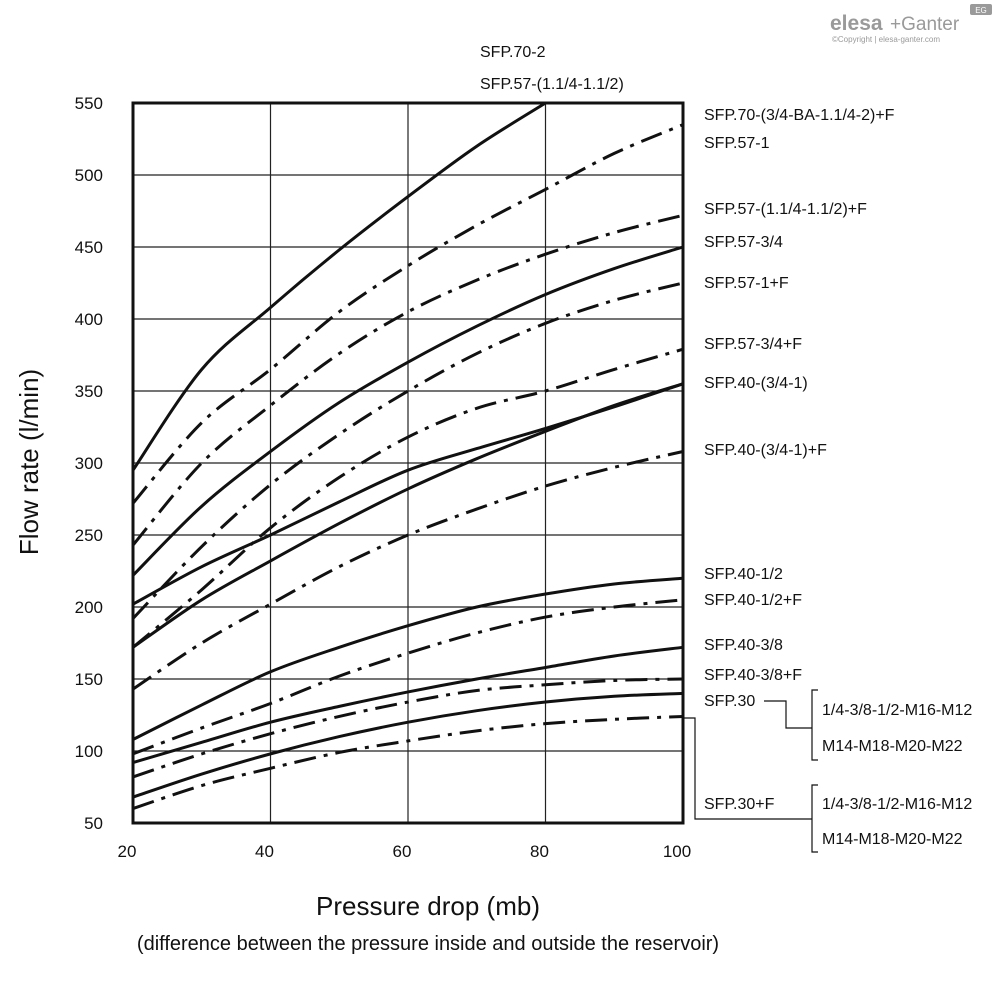 This screenshot has height=1000, width=1000. I want to click on right-label: SFP.57-1, so click(737, 143).